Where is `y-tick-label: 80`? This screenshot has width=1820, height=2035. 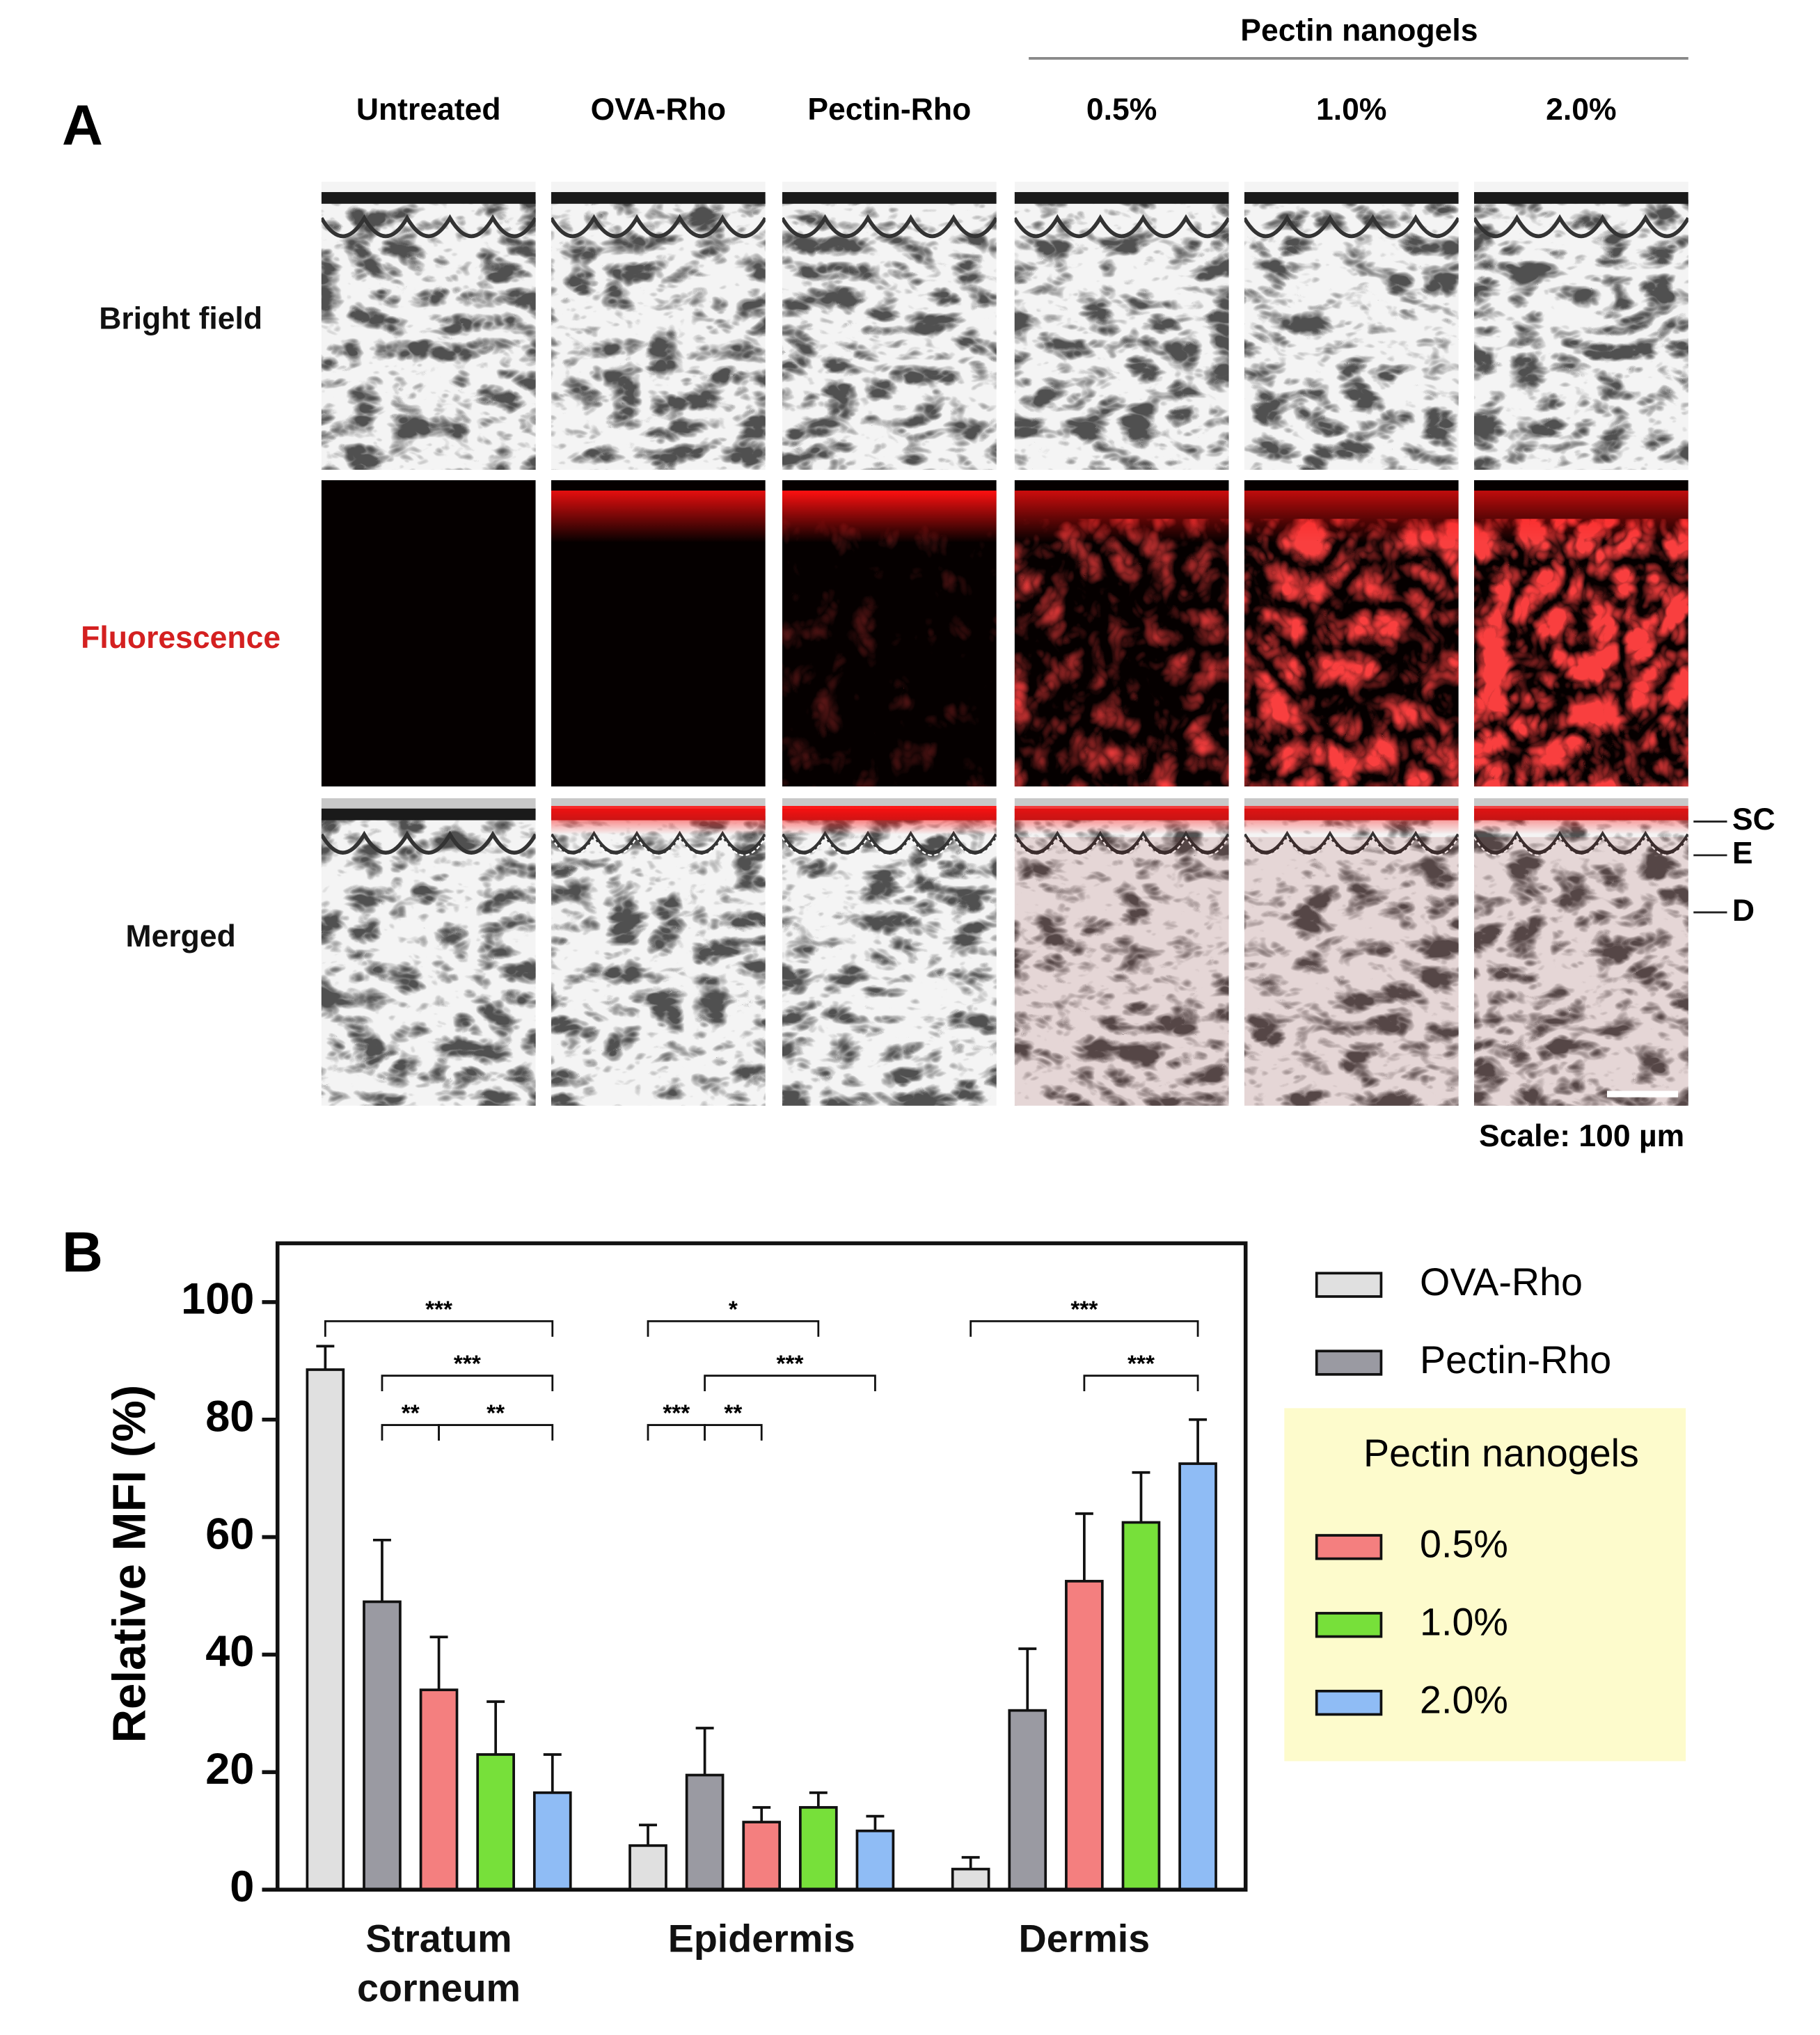 y-tick-label: 80 is located at coordinates (230, 1416).